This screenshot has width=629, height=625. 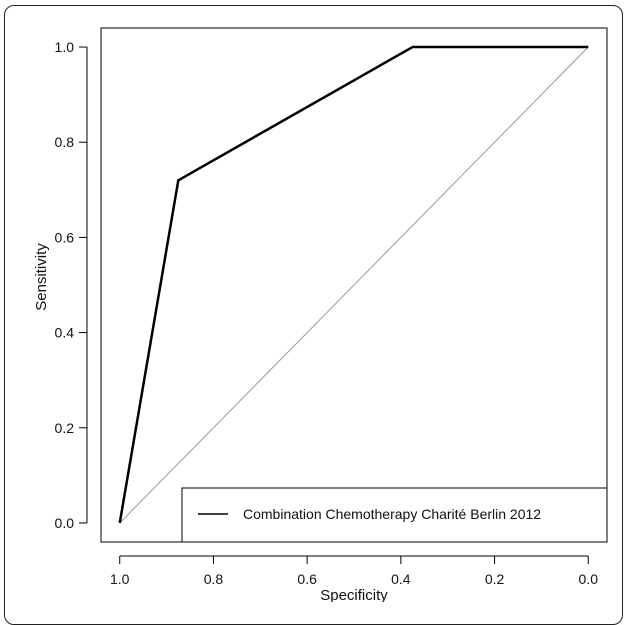 What do you see at coordinates (354, 594) in the screenshot?
I see `x-axis-title: Specificity` at bounding box center [354, 594].